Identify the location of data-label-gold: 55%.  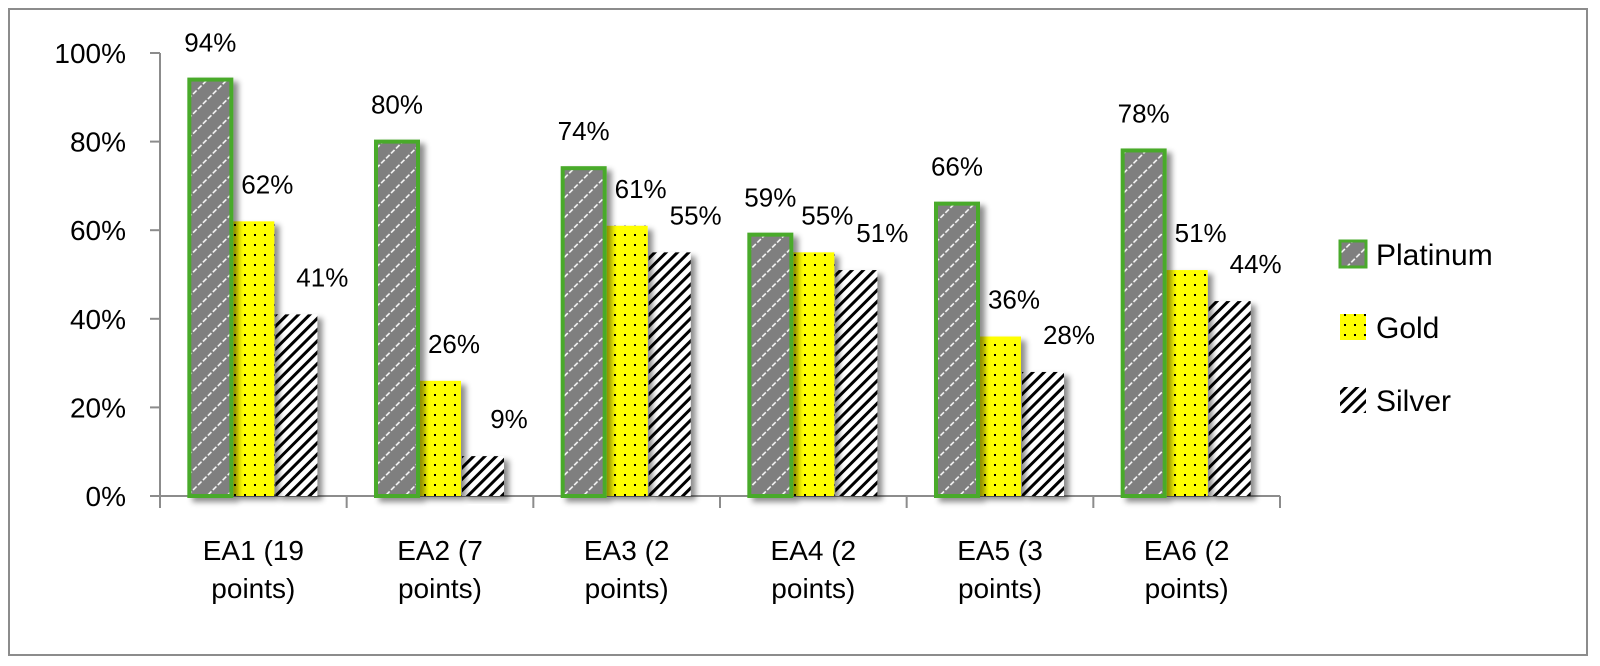
(827, 215).